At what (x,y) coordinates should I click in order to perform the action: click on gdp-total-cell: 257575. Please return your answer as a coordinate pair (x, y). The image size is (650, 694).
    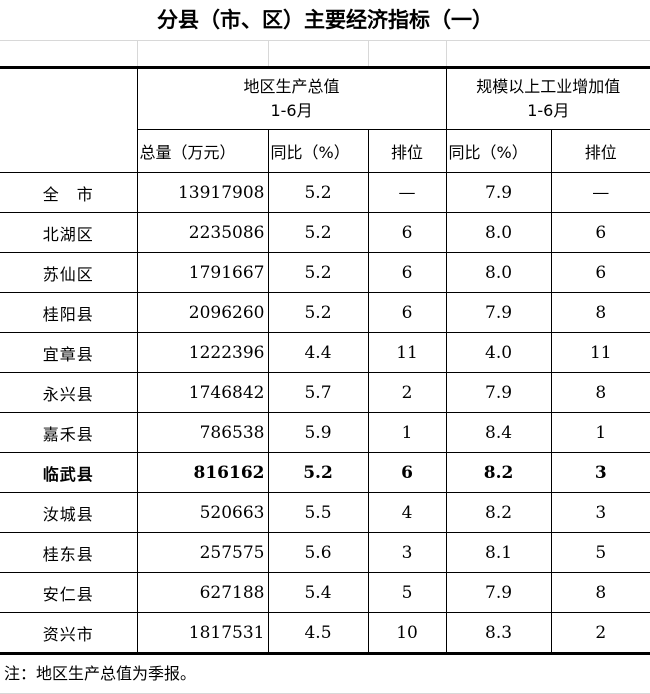
    Looking at the image, I should click on (202, 552).